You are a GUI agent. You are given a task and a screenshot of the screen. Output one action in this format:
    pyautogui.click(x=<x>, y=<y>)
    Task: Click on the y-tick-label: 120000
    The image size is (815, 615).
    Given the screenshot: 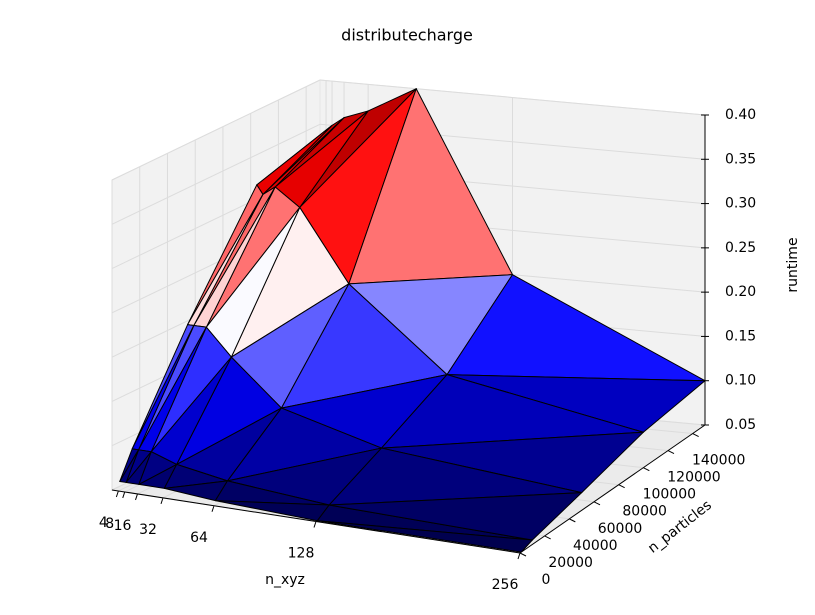 What is the action you would take?
    pyautogui.click(x=693, y=478)
    